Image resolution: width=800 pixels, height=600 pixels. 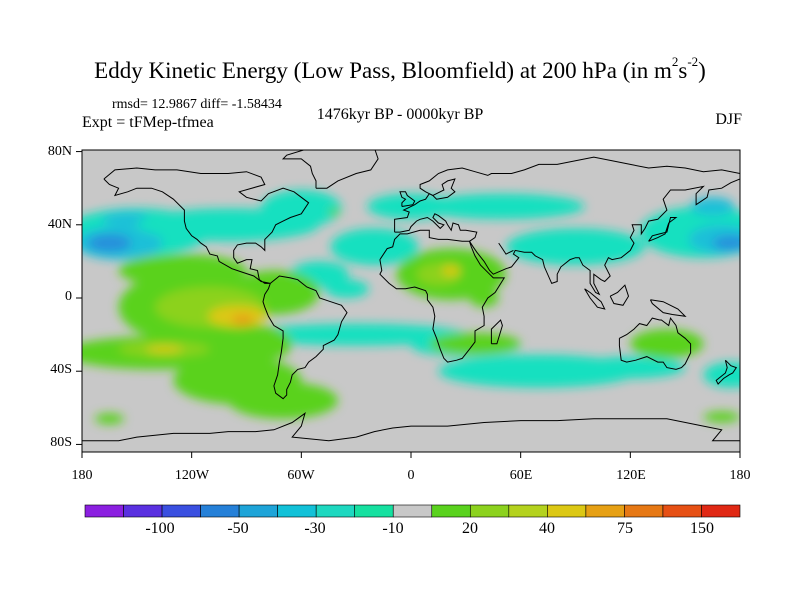 What do you see at coordinates (567, 226) in the screenshot?
I see `coastline-eurasia` at bounding box center [567, 226].